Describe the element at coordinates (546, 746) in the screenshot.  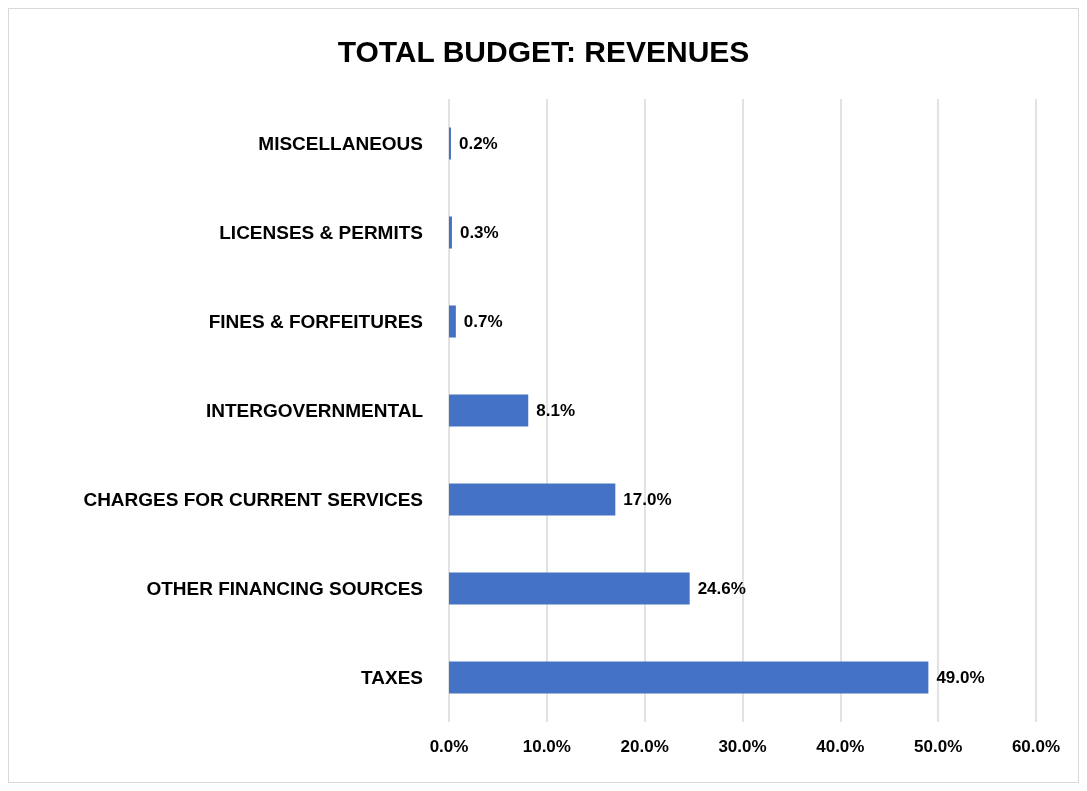
I see `x-tick-label: 10.0%` at that location.